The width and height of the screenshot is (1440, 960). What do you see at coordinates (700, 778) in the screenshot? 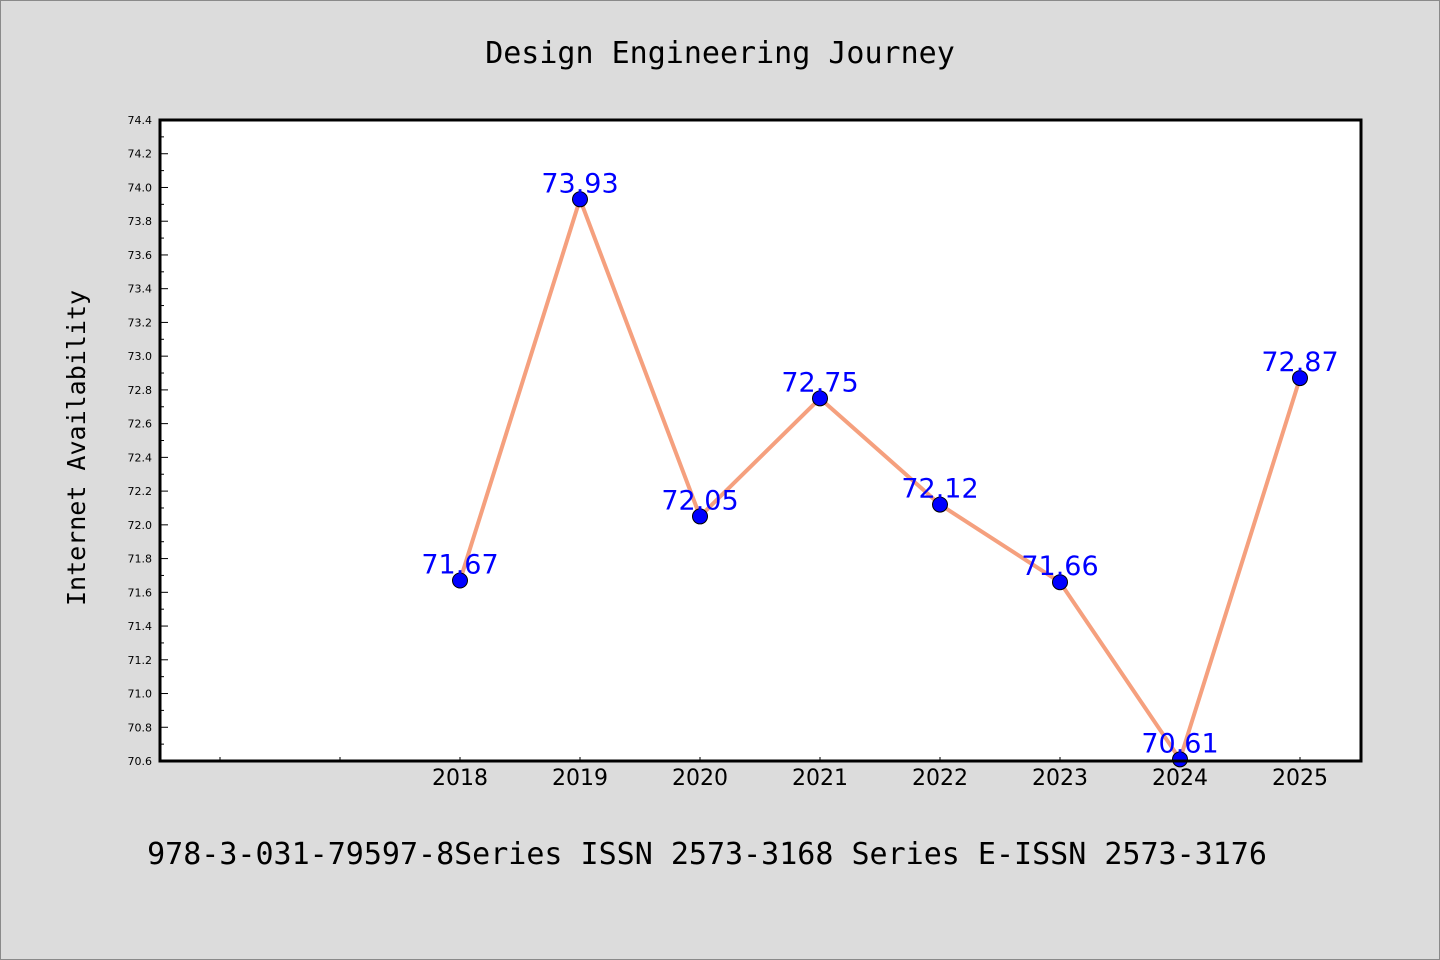
I see `x-tick-label: 2020` at bounding box center [700, 778].